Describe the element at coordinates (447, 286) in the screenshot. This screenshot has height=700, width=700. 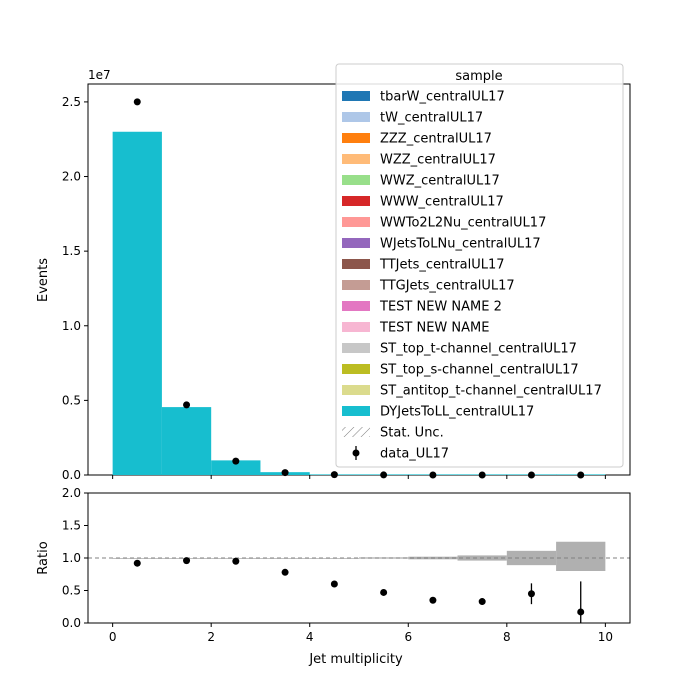
I see `legend-label: TTGJets_centralUL17` at that location.